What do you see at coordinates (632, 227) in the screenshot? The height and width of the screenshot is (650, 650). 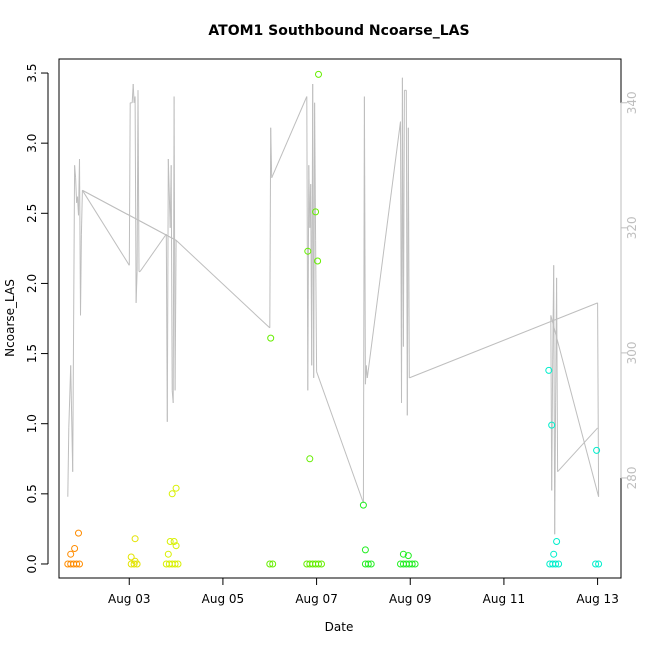 I see `y2-tick-label: 320` at bounding box center [632, 227].